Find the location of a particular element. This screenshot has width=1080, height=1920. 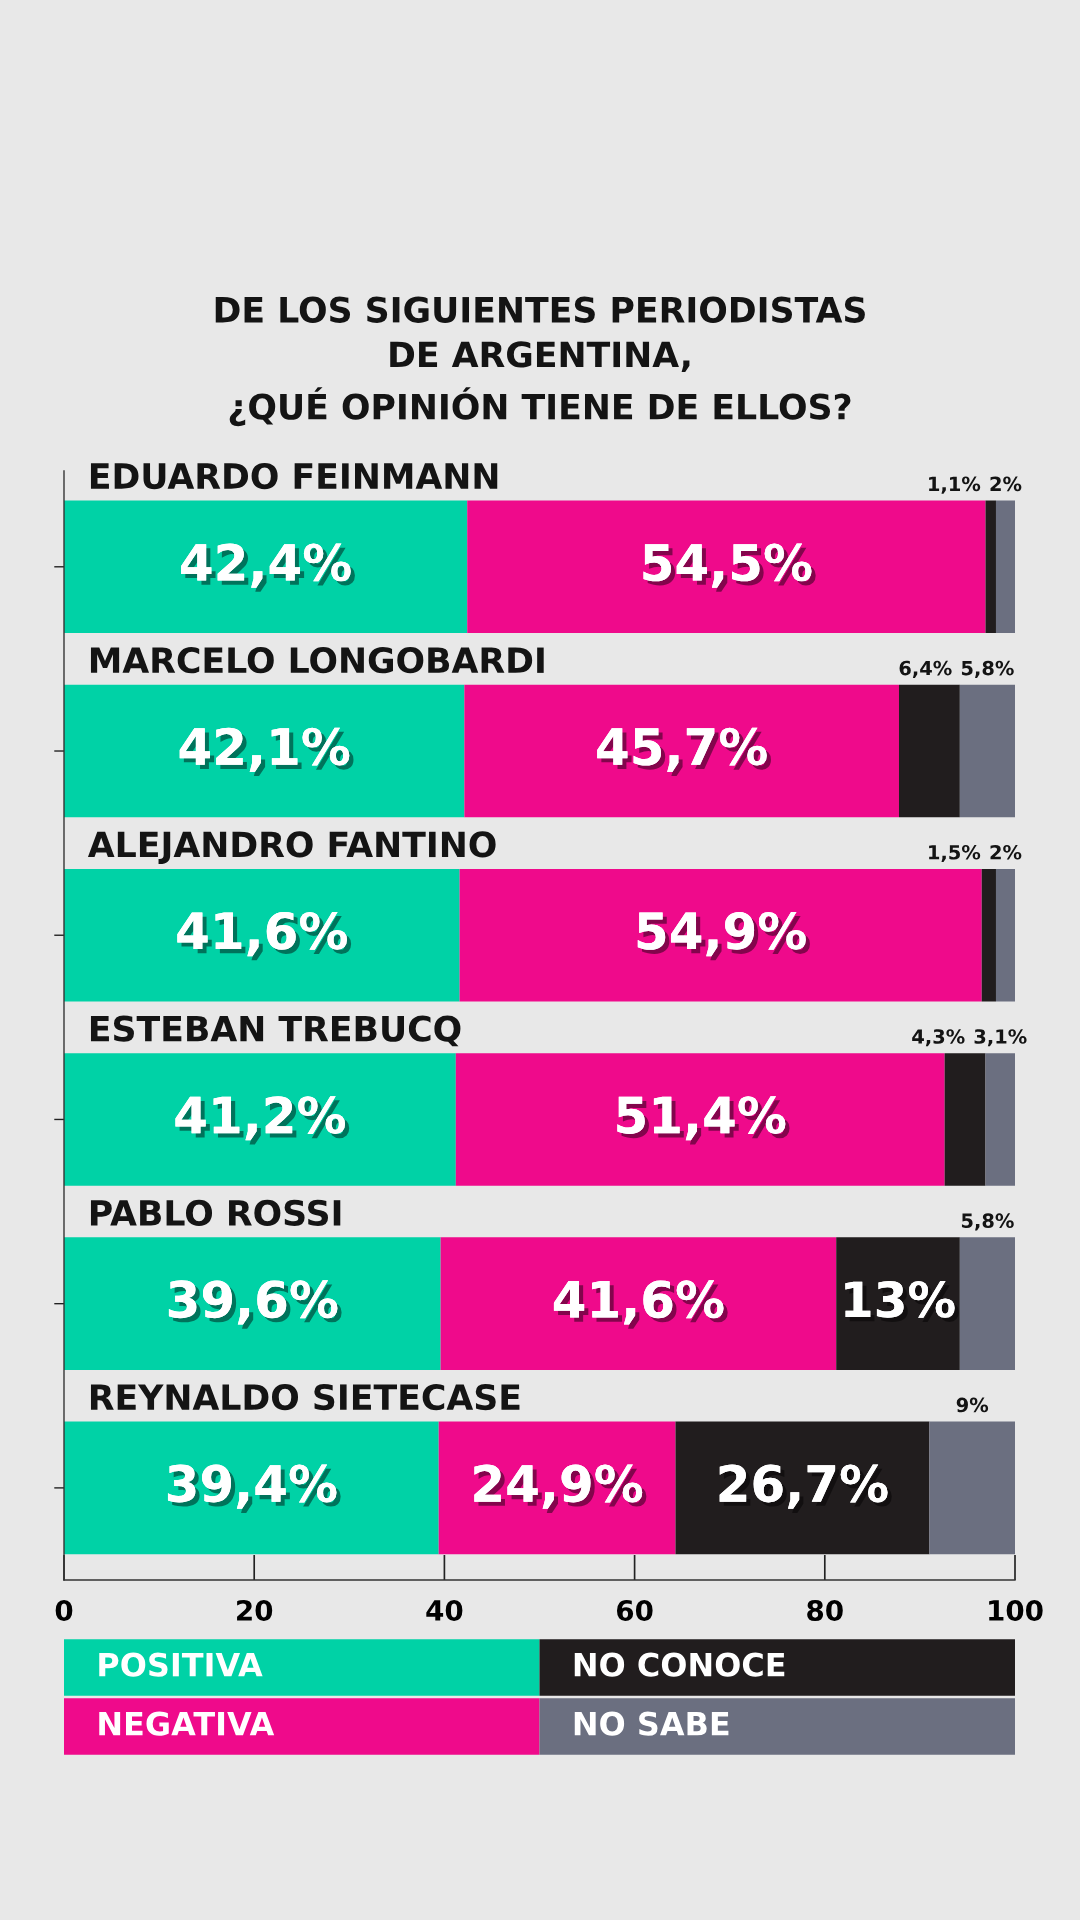

data-label: 41,2% is located at coordinates (262, 1120).